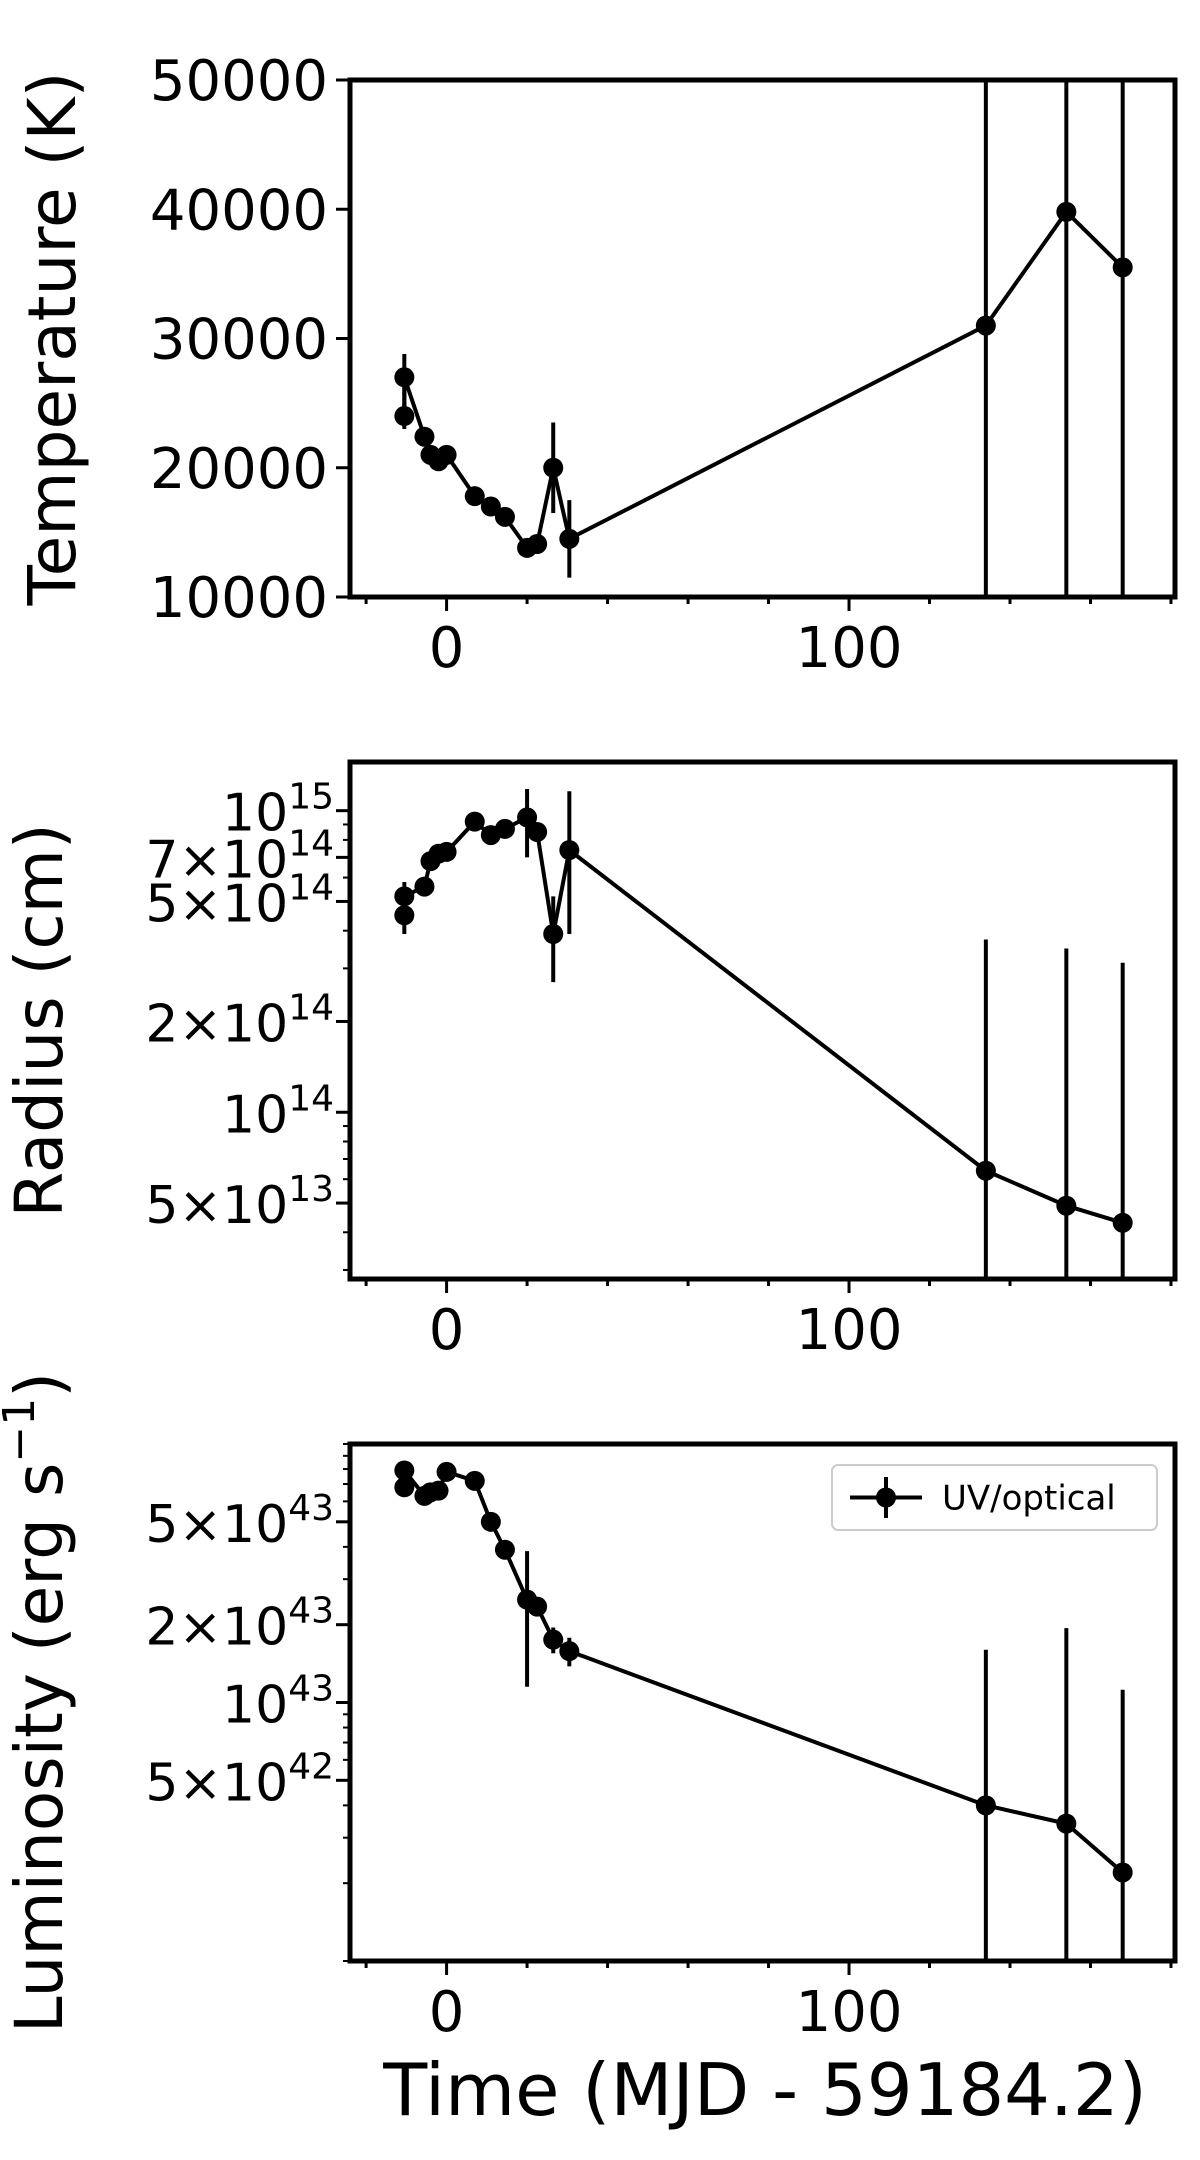 This screenshot has width=1200, height=2160. What do you see at coordinates (278, 1111) in the screenshot?
I see `y-tick-label: 1014` at bounding box center [278, 1111].